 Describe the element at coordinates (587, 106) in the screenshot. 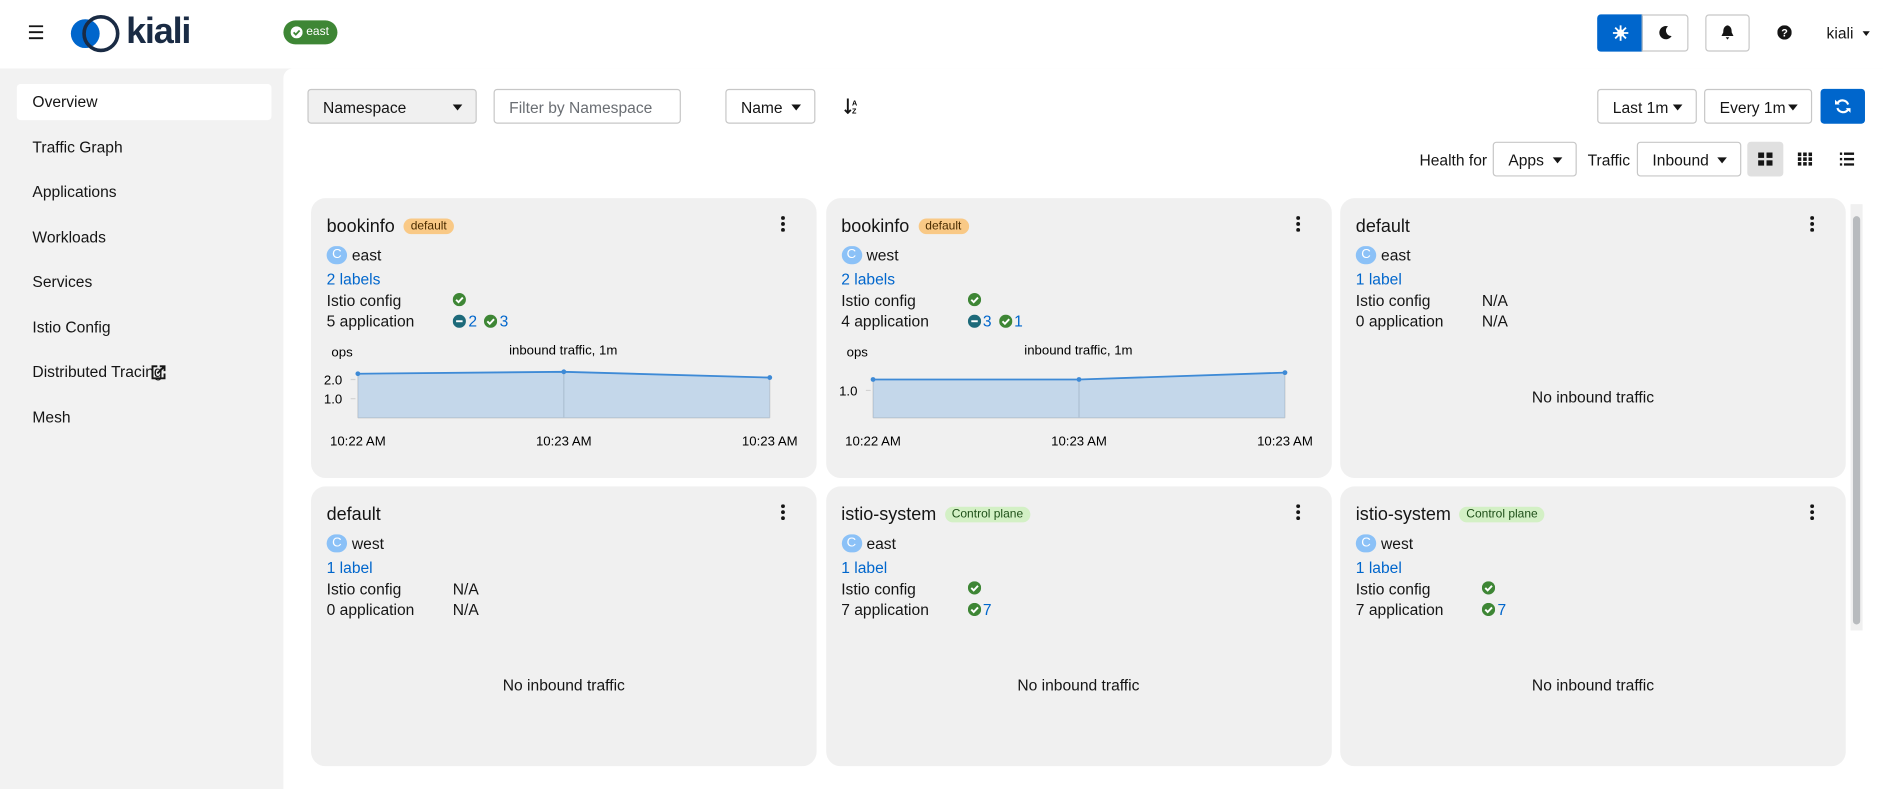

I see `filter-input: Filter by Namespace` at that location.